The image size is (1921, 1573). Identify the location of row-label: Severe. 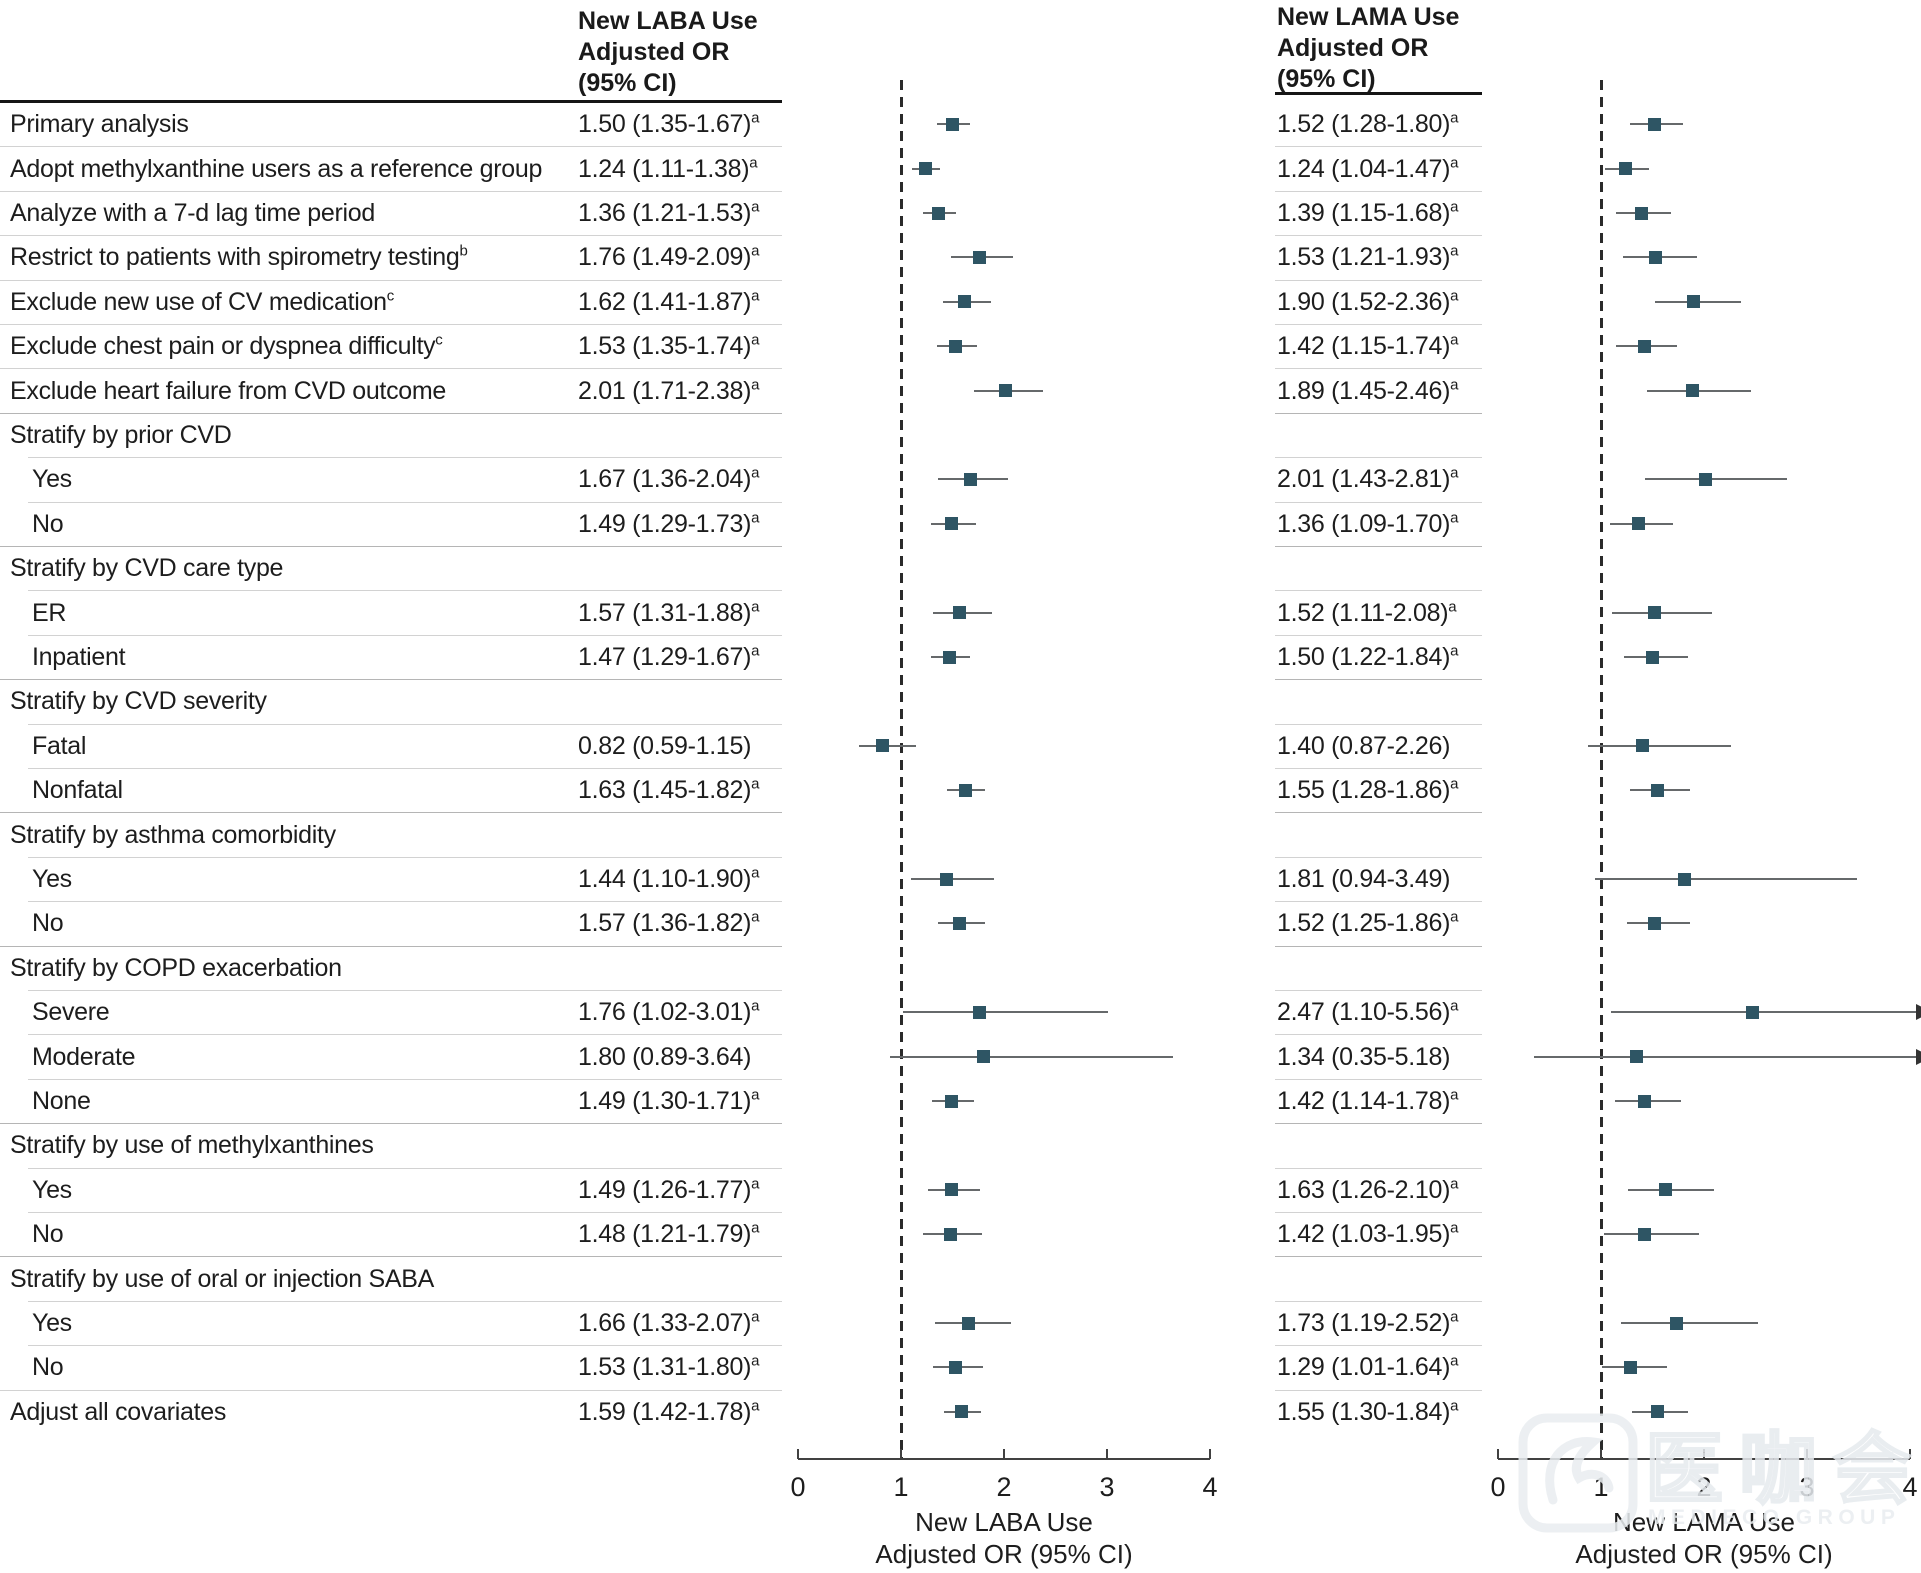
(71, 1012).